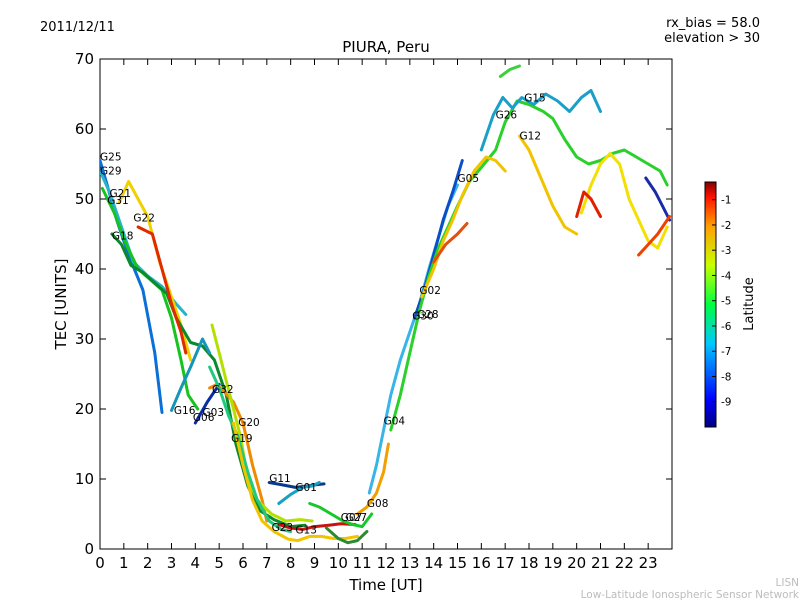  I want to click on series-line-g12, so click(548, 185).